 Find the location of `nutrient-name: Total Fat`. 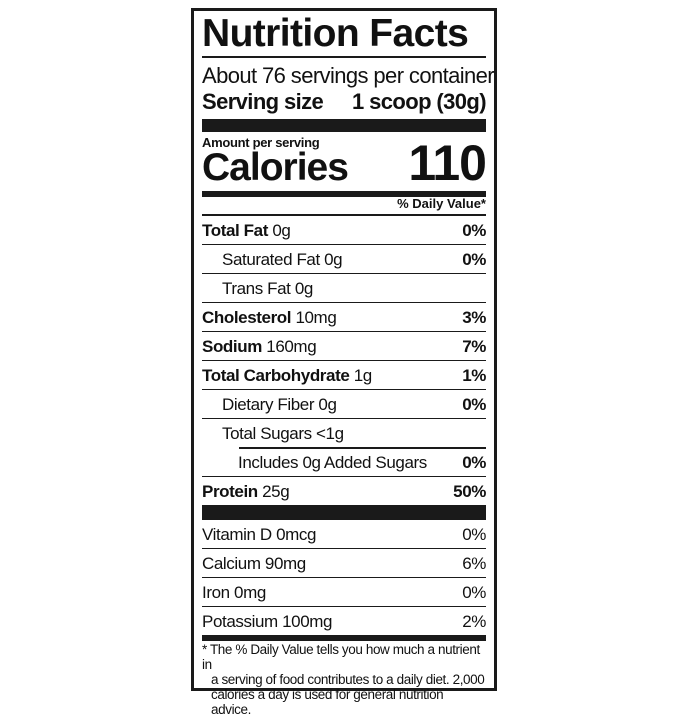

nutrient-name: Total Fat is located at coordinates (235, 230).